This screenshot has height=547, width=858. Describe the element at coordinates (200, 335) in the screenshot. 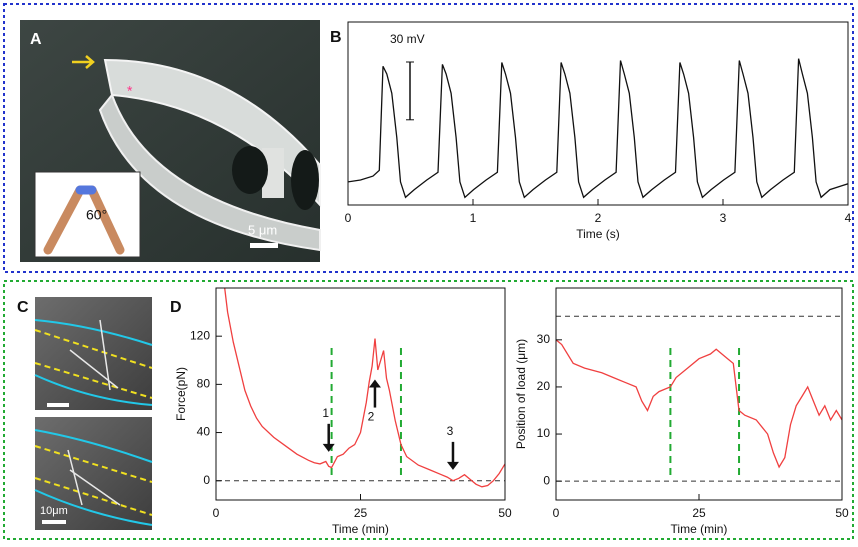

I see `y-tick-label: 120` at that location.